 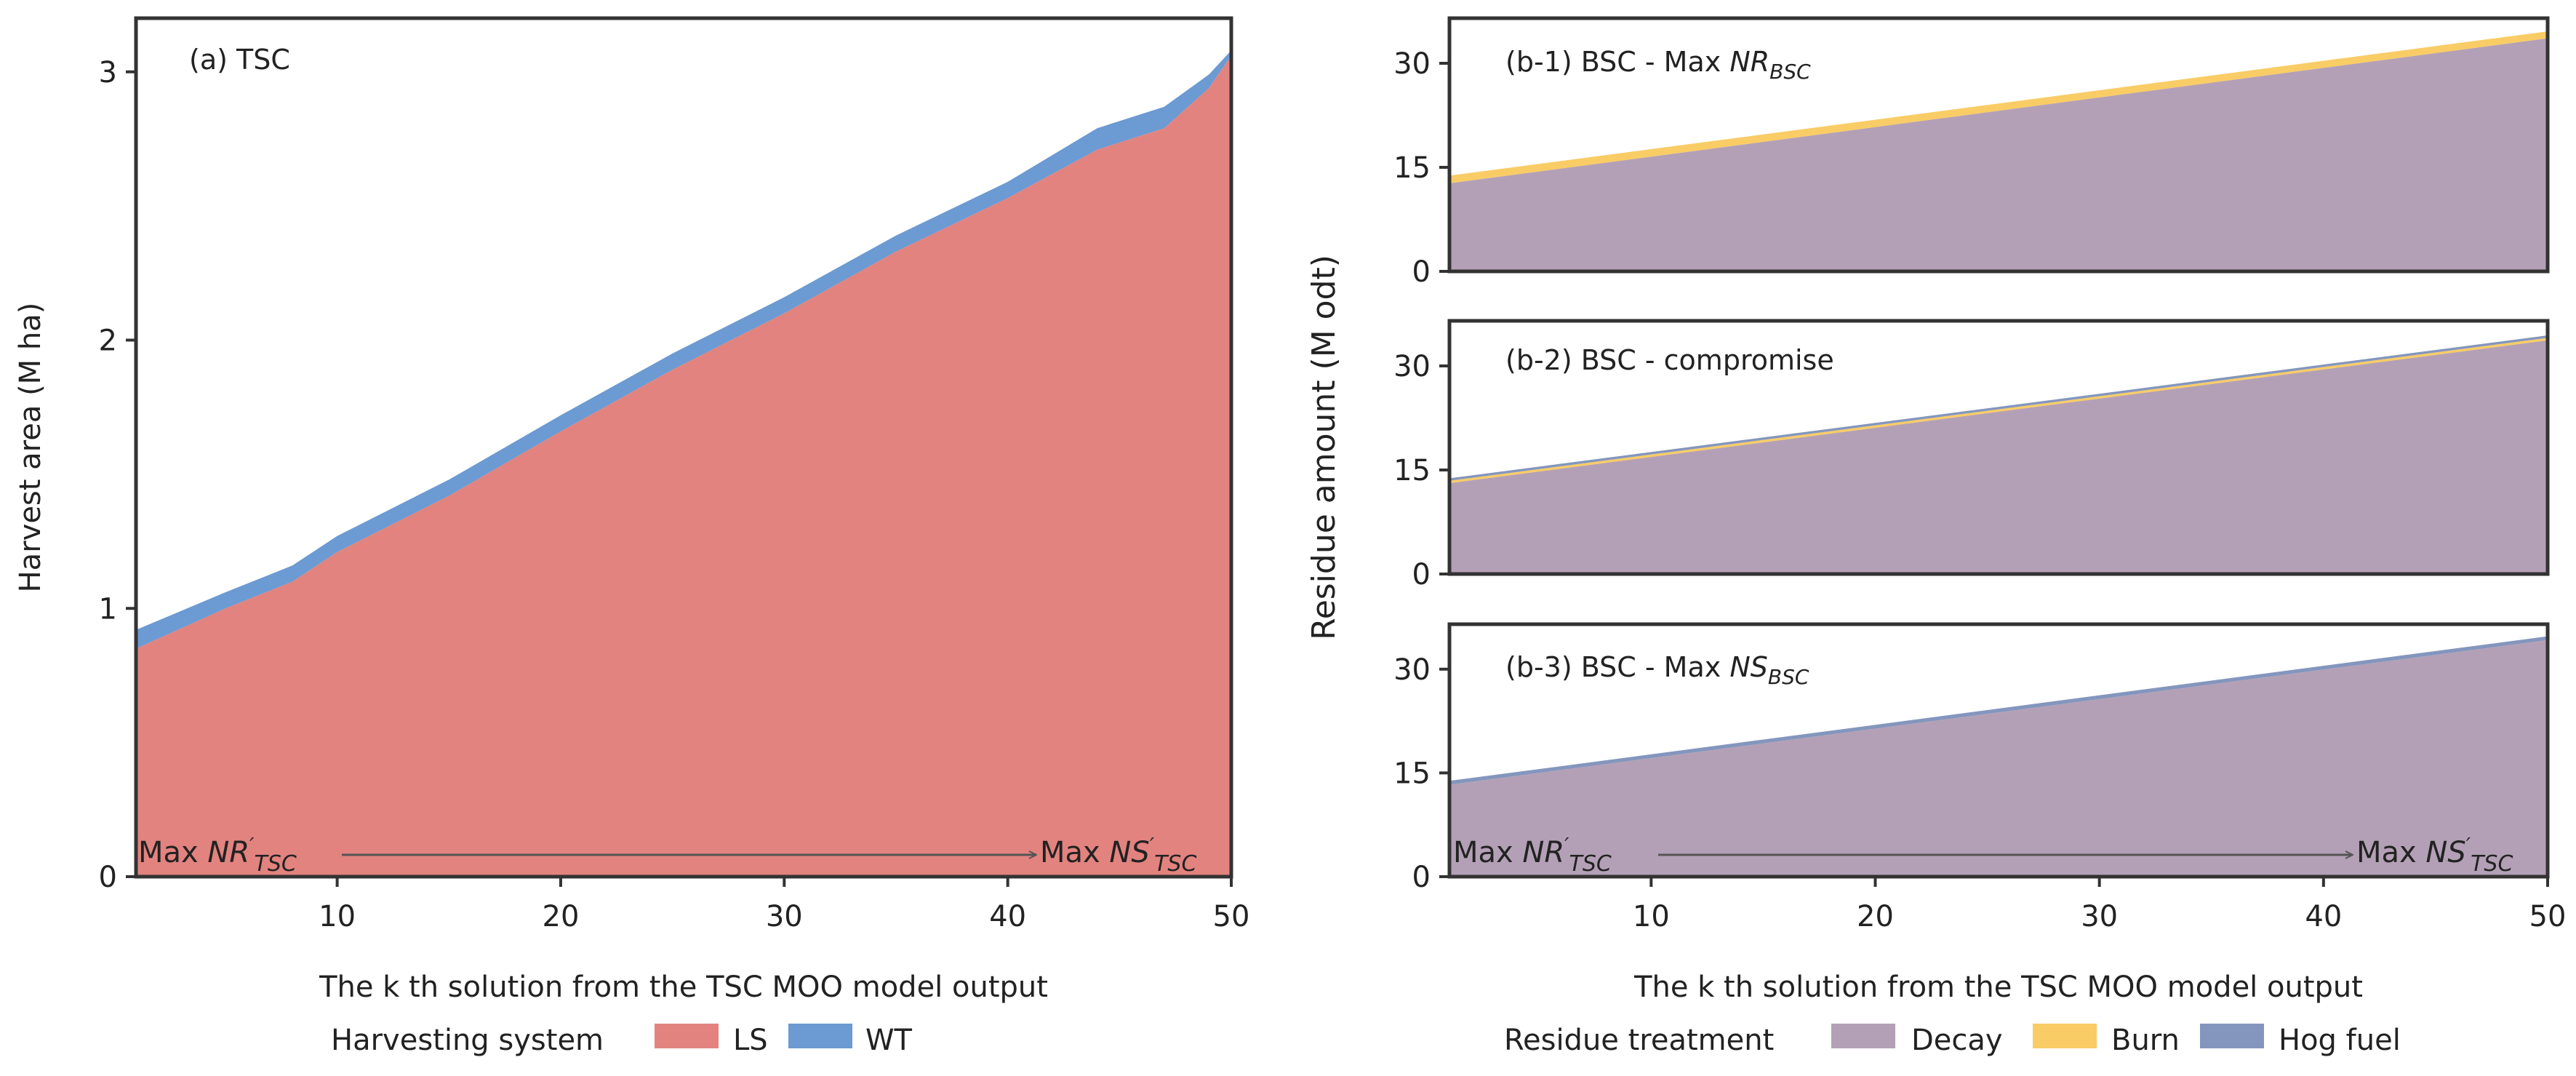 I want to click on legend-label-wt: WT, so click(x=889, y=1040).